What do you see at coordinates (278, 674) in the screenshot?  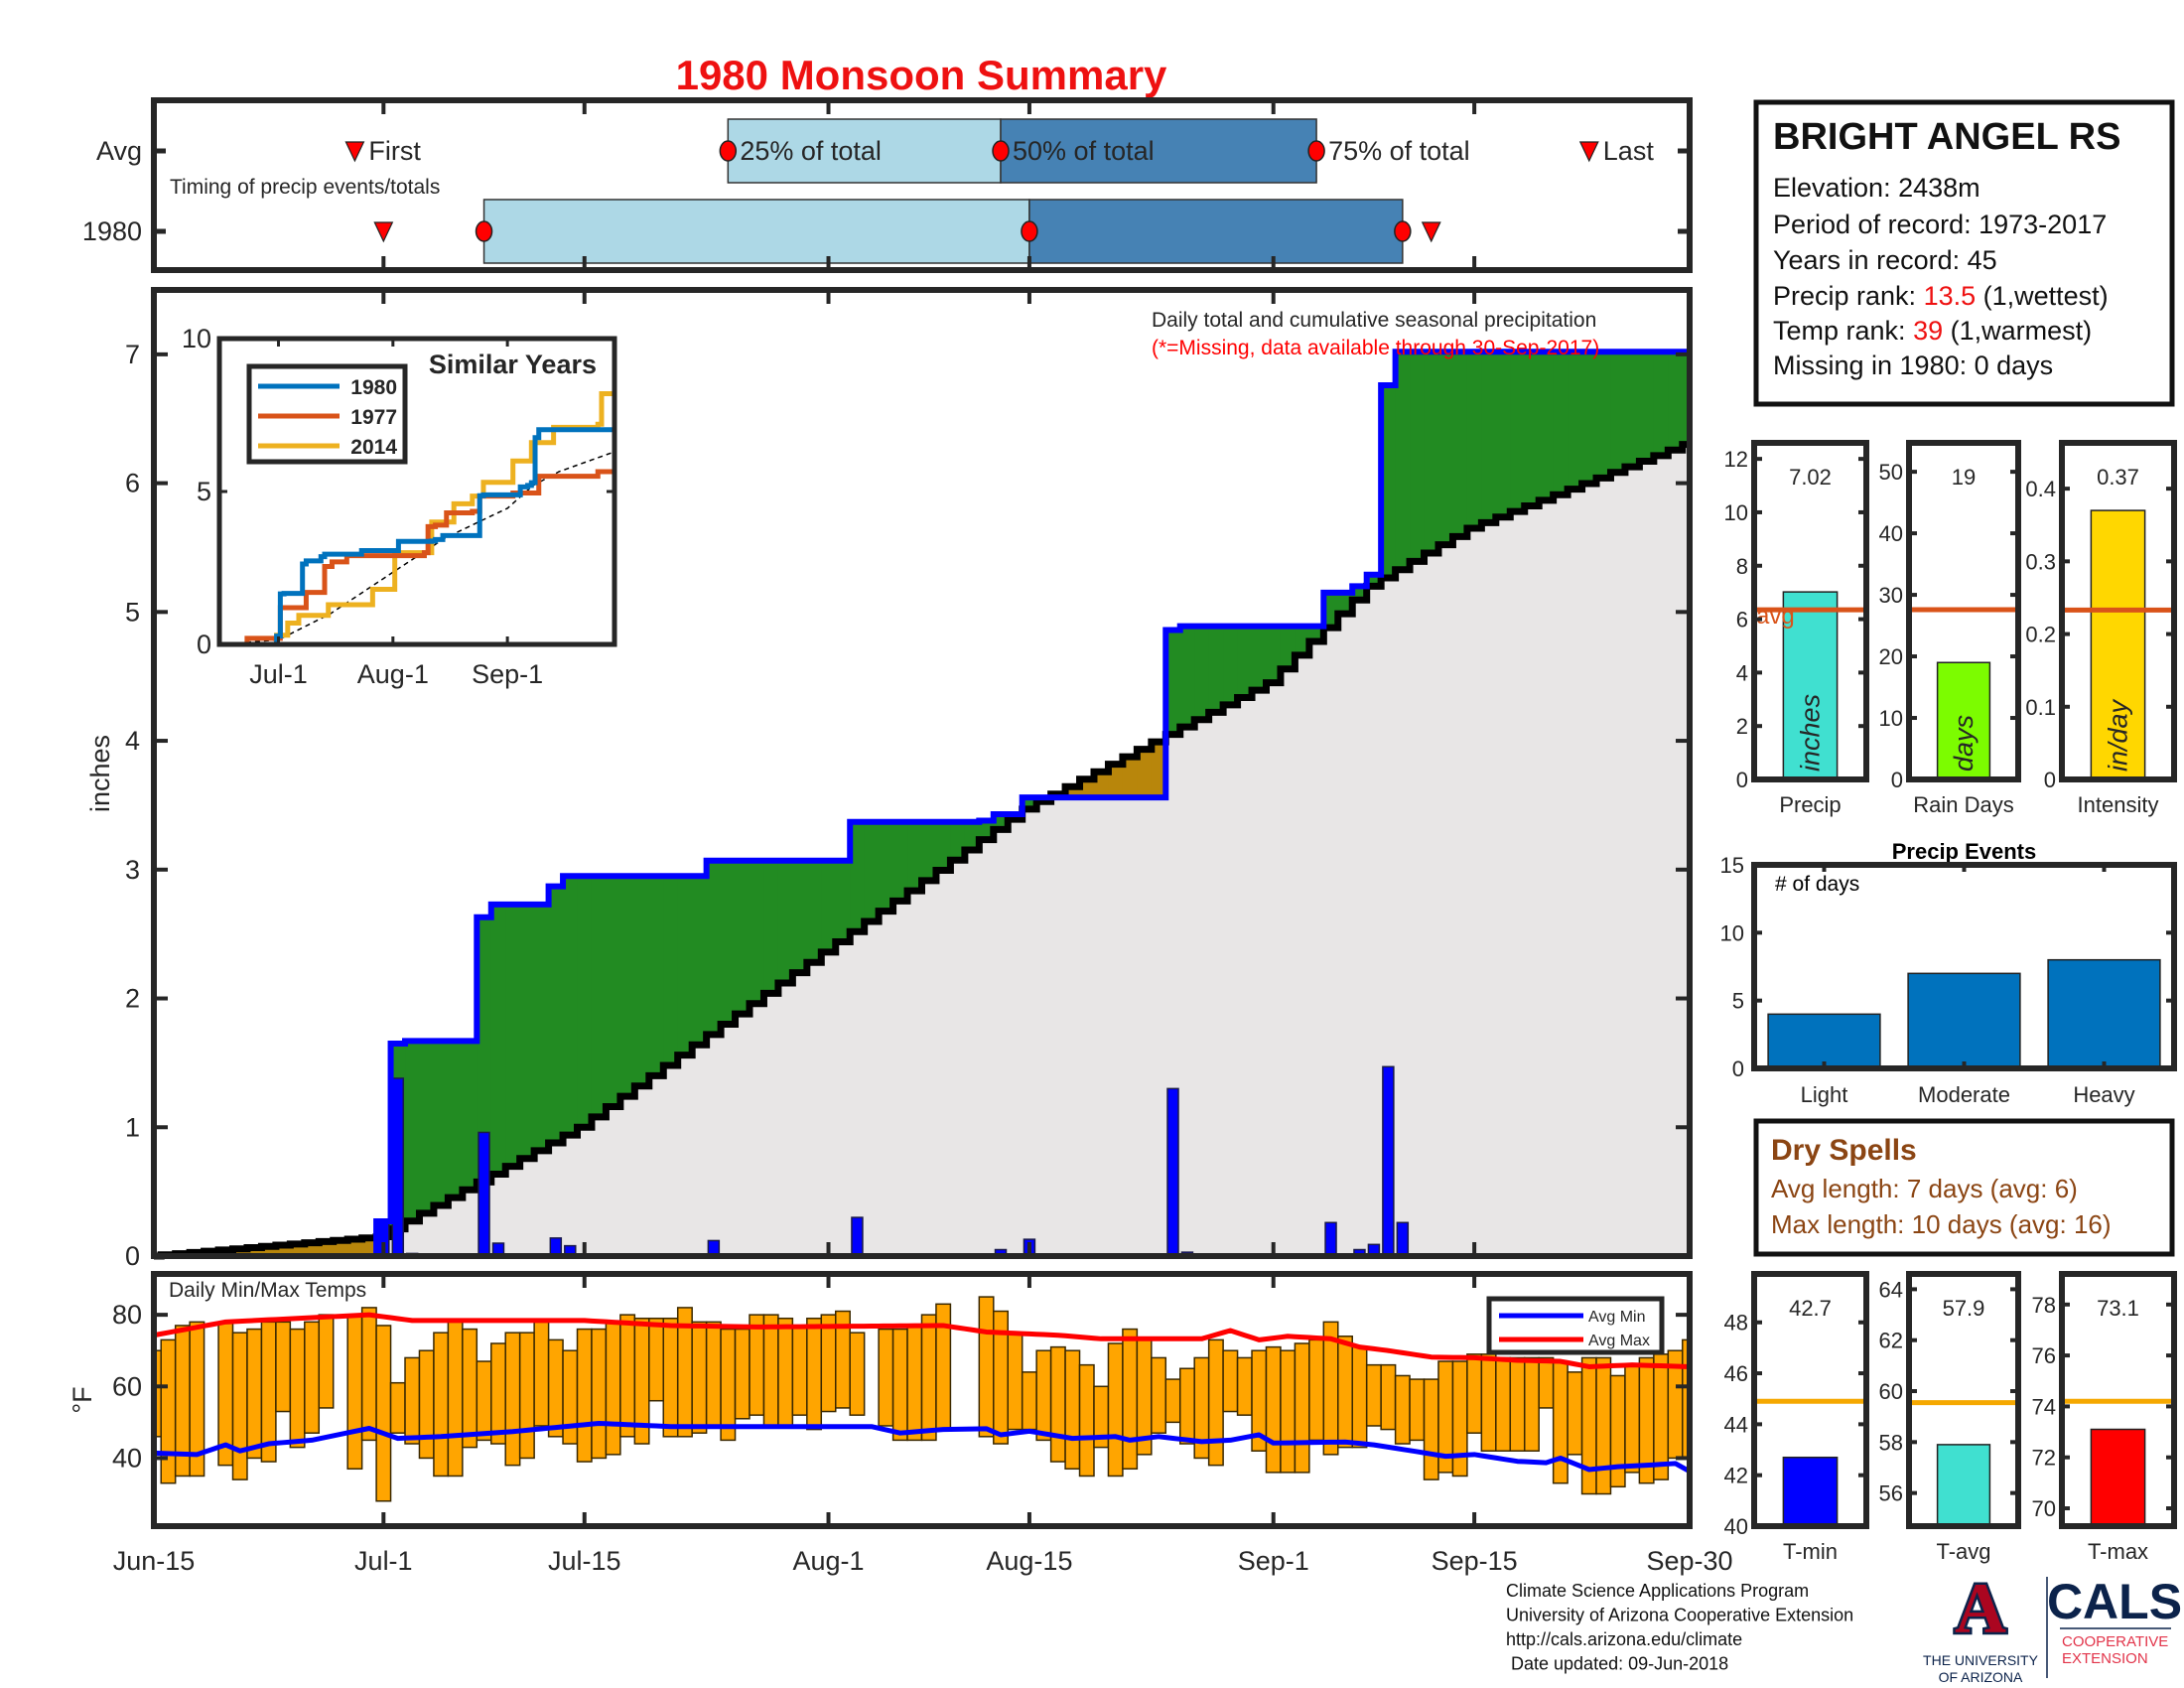 I see `inset-xtick-label: Jul-1` at bounding box center [278, 674].